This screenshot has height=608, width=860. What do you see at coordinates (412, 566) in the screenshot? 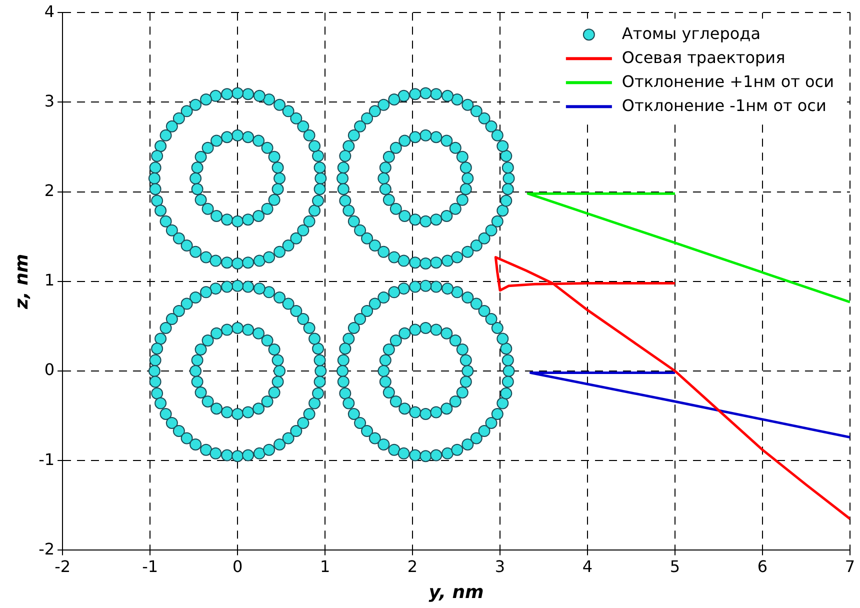
I see `x-tick-label: 2` at bounding box center [412, 566].